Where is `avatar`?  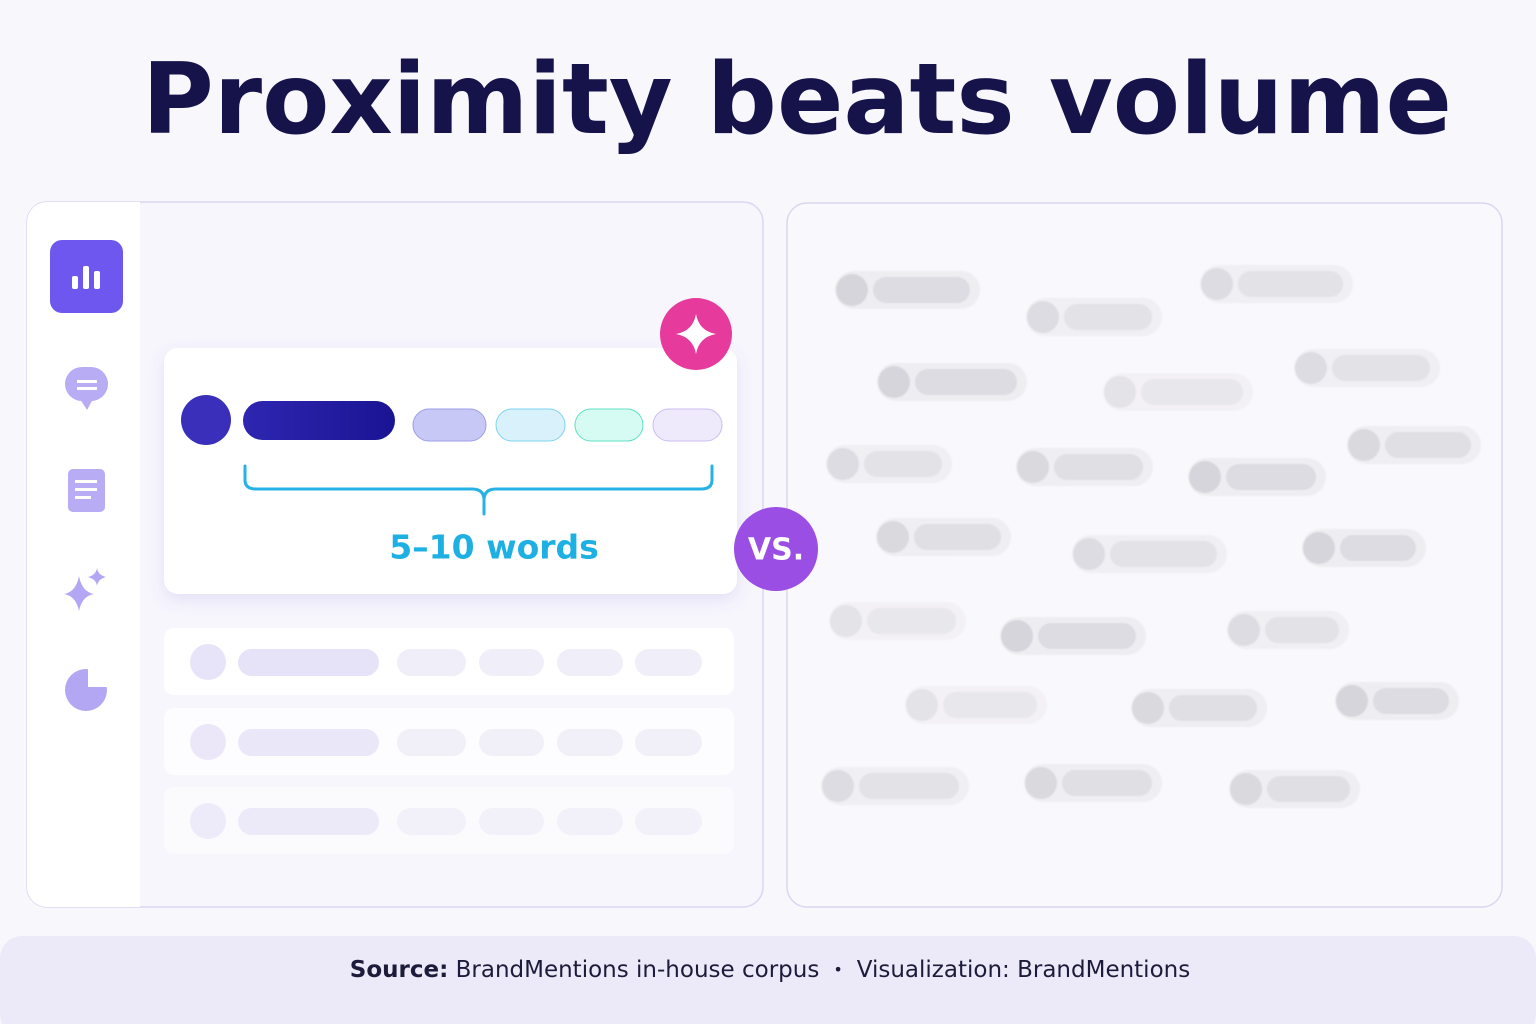
avatar is located at coordinates (206, 420).